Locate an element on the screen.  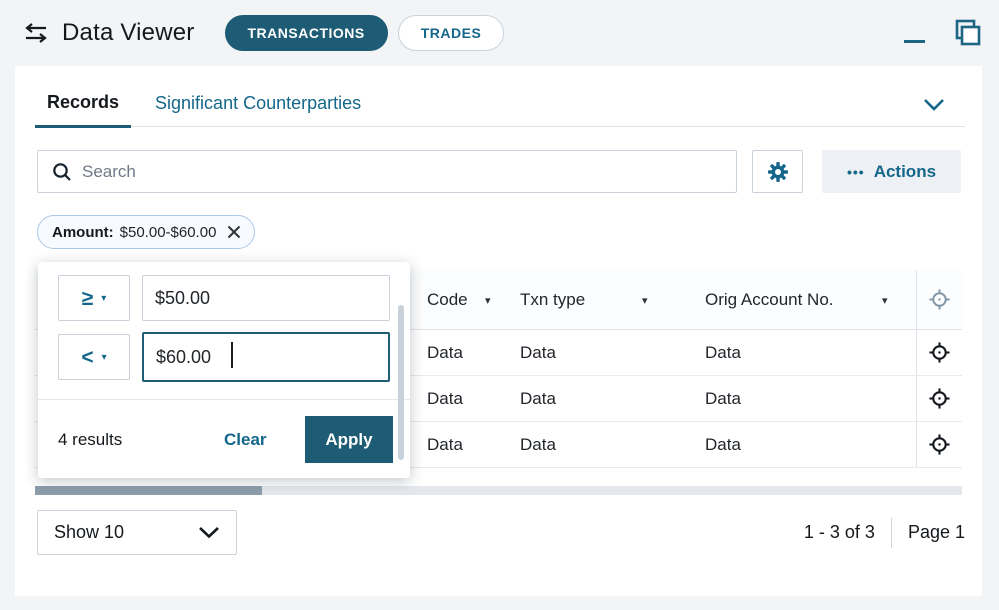
gear-icon is located at coordinates (777, 171).